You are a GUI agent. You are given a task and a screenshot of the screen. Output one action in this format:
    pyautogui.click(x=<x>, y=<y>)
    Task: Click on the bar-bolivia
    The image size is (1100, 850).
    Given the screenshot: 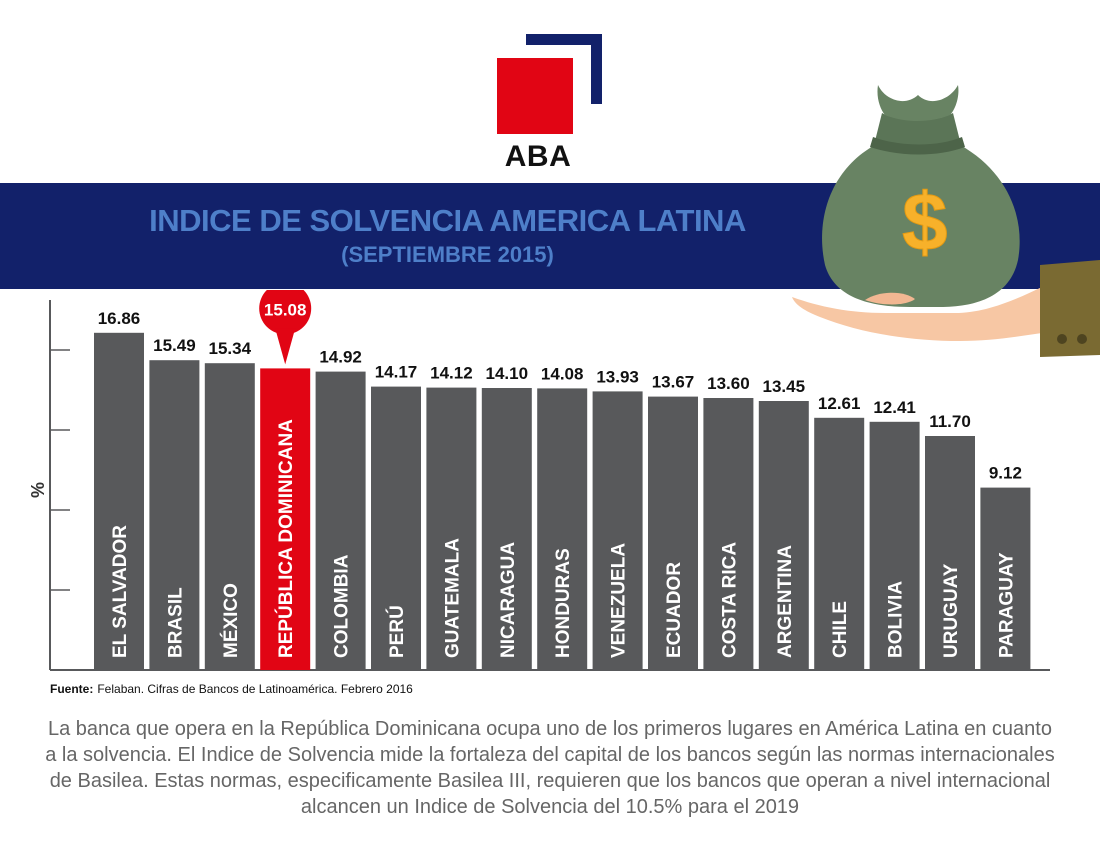 What is the action you would take?
    pyautogui.click(x=894, y=545)
    